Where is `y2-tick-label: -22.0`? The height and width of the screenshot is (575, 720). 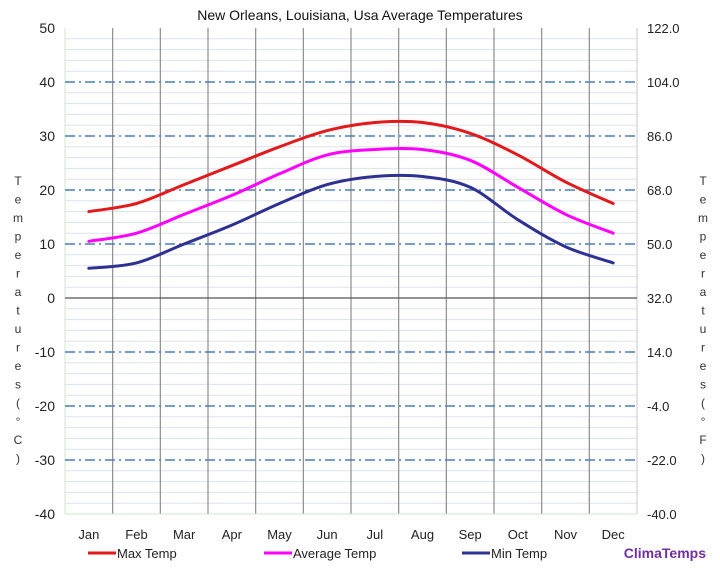 y2-tick-label: -22.0 is located at coordinates (662, 460).